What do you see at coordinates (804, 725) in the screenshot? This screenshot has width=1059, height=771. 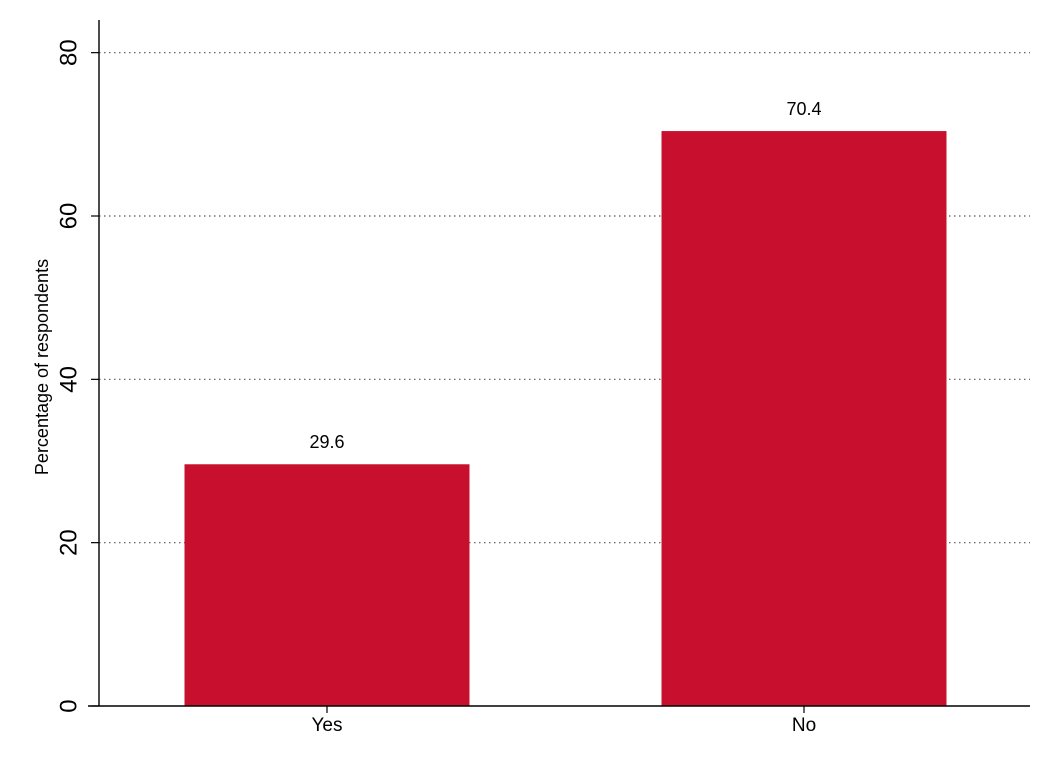 I see `x-tick-label: No` at bounding box center [804, 725].